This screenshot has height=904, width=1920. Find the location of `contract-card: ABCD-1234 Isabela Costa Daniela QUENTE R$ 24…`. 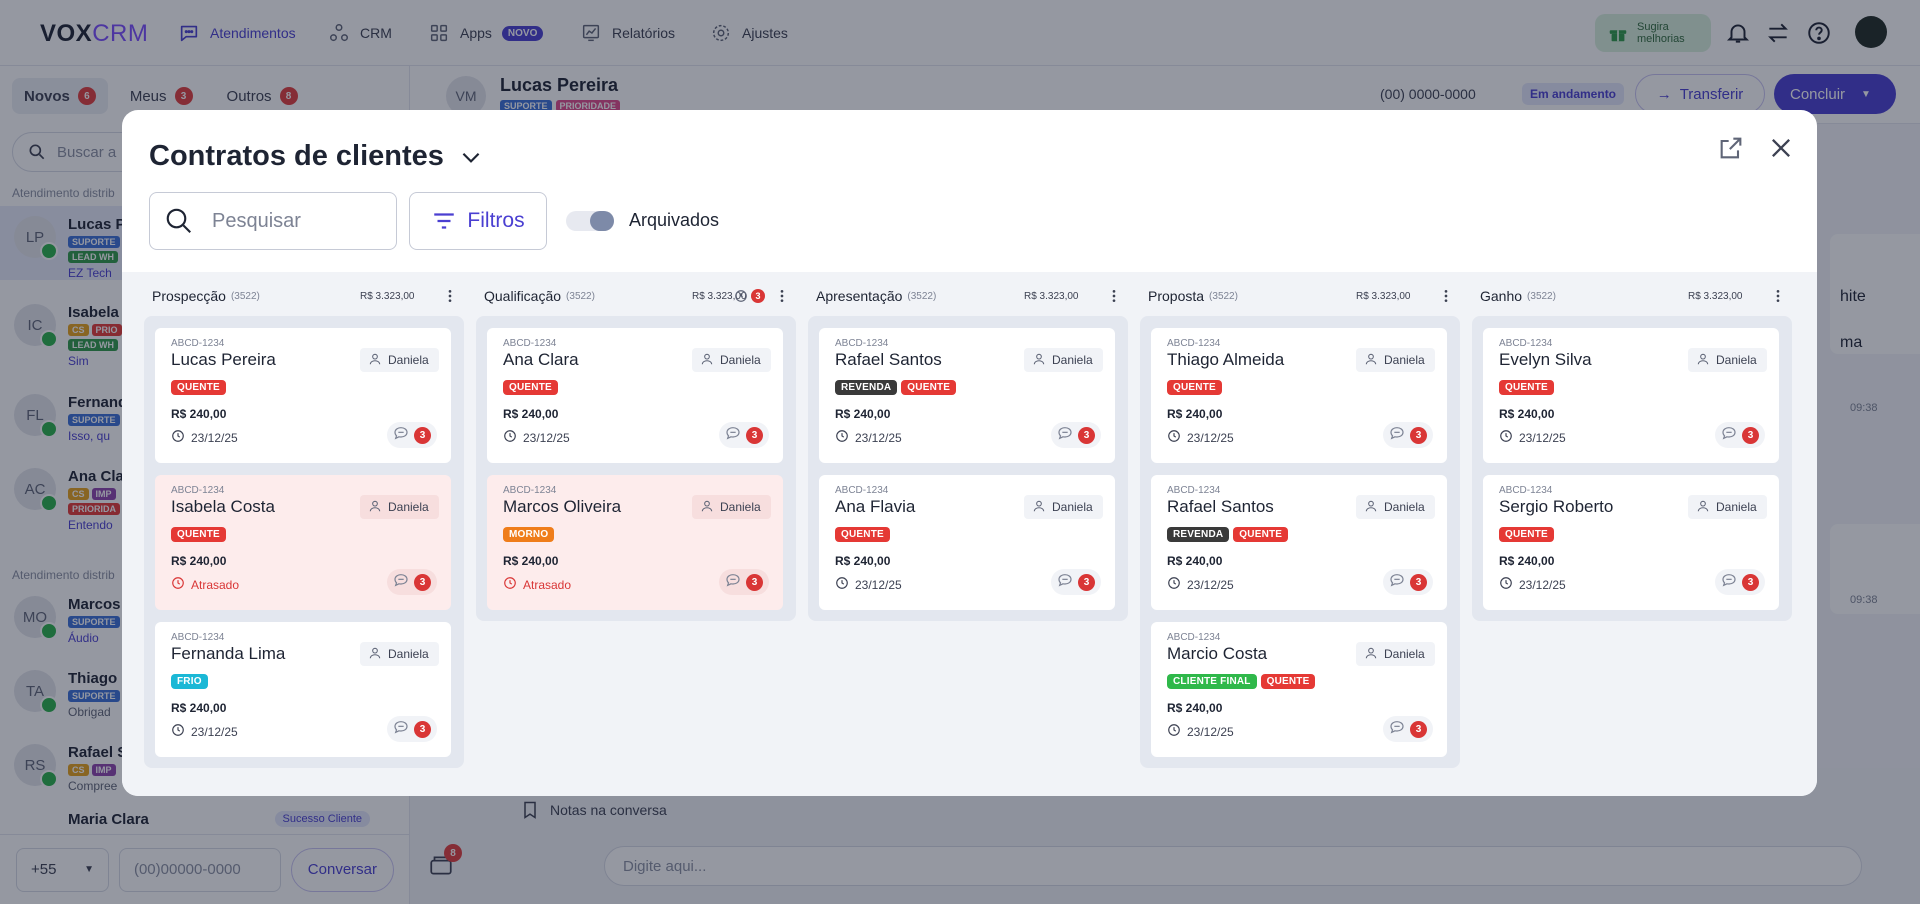

contract-card: ABCD-1234 Isabela Costa Daniela QUENTE R$ 24… is located at coordinates (303, 542).